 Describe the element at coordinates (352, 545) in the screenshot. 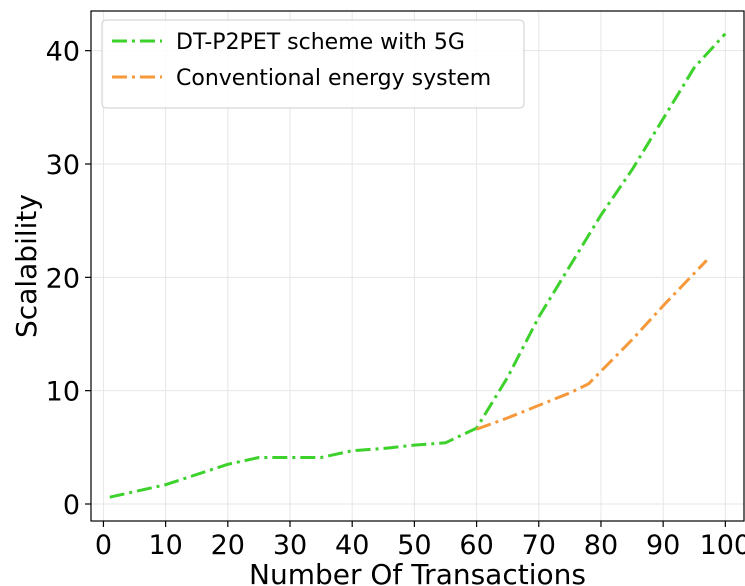

I see `x-tick-label: 40` at that location.